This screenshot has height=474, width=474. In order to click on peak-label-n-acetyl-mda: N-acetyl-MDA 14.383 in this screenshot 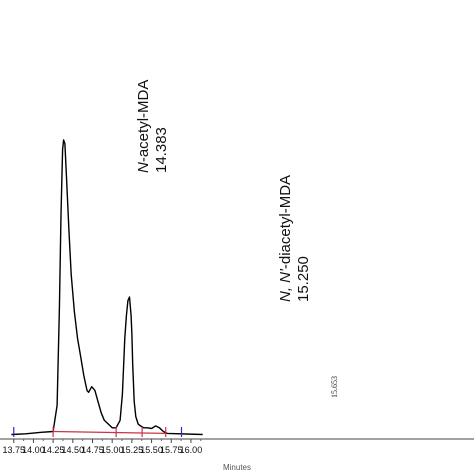, I will do `click(152, 126)`.